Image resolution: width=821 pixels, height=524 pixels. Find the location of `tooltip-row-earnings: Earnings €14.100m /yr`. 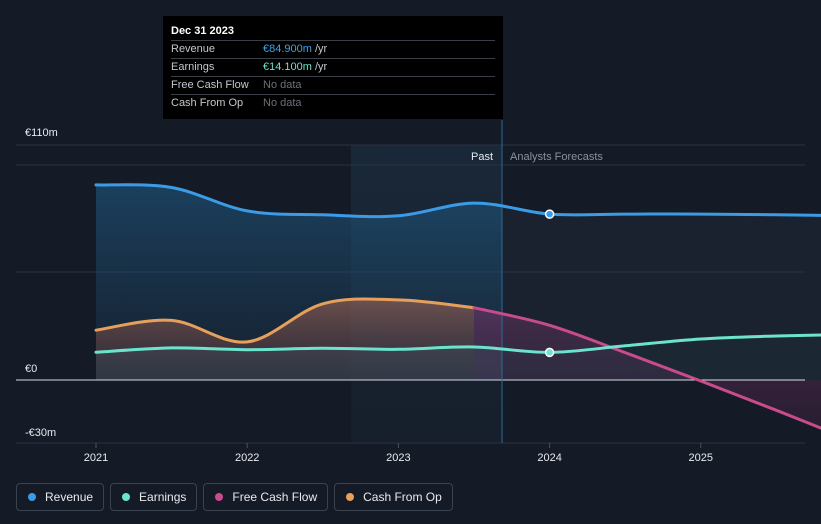

tooltip-row-earnings: Earnings €14.100m /yr is located at coordinates (333, 68).